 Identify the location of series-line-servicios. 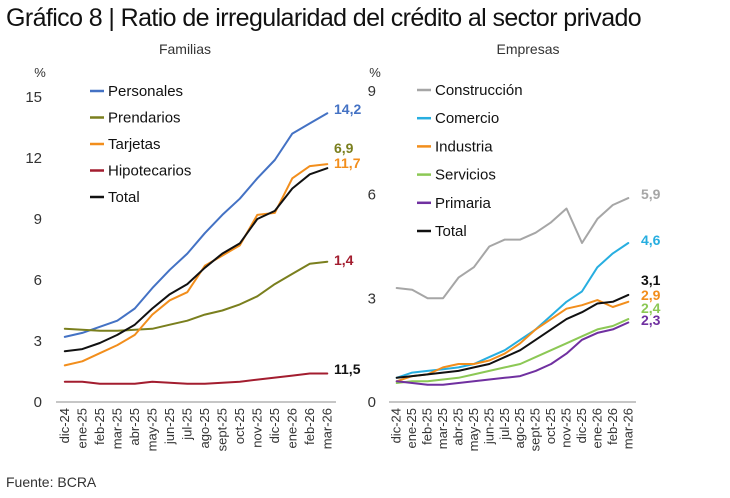
(512, 351).